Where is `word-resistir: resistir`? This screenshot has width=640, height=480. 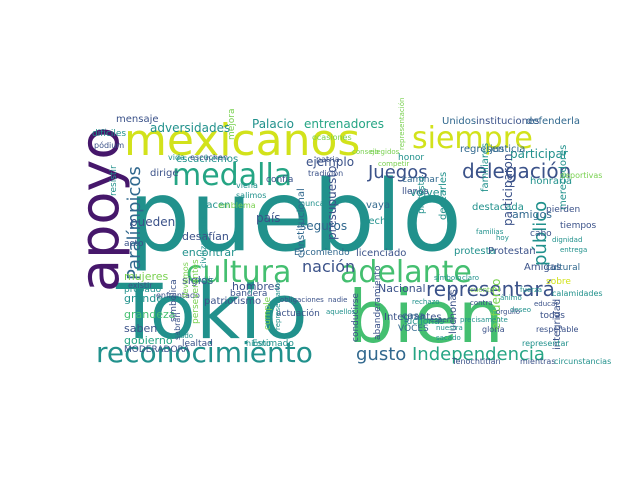
word-resistir: resistir is located at coordinates (114, 180).